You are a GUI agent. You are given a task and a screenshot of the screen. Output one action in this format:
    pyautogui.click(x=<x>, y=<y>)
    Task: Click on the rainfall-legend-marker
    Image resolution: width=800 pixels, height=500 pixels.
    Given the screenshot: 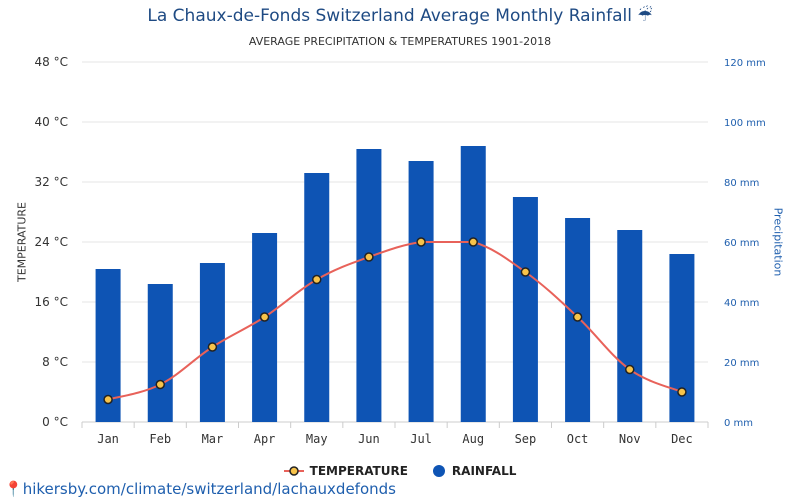 What is the action you would take?
    pyautogui.click(x=438, y=471)
    